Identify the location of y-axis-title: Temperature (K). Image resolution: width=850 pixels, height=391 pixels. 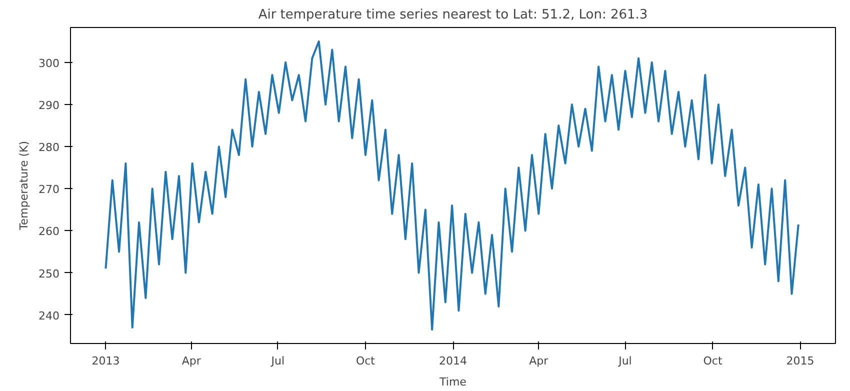
(24, 186).